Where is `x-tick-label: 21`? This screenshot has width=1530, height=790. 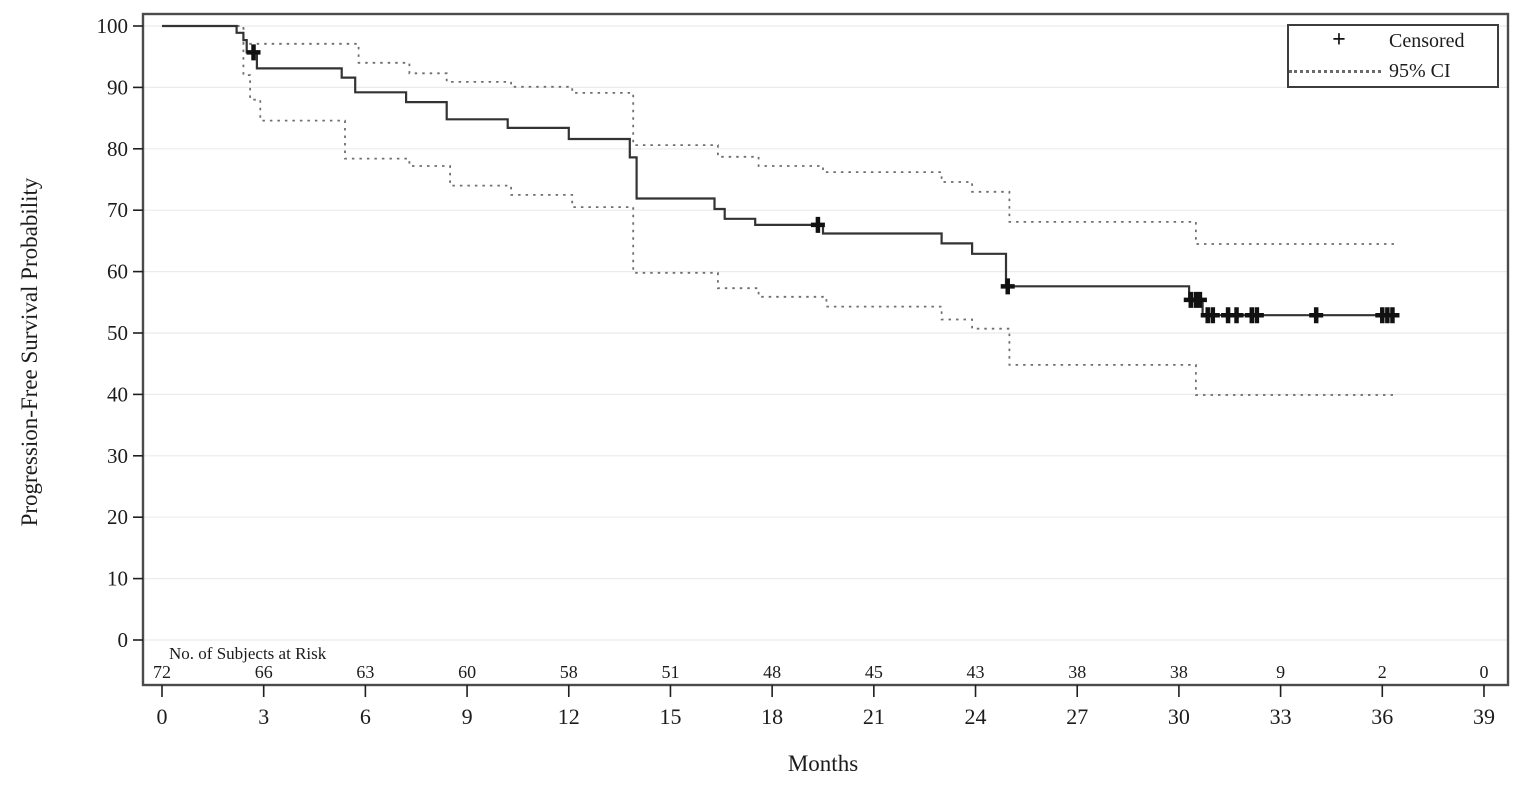
x-tick-label: 21 is located at coordinates (874, 716).